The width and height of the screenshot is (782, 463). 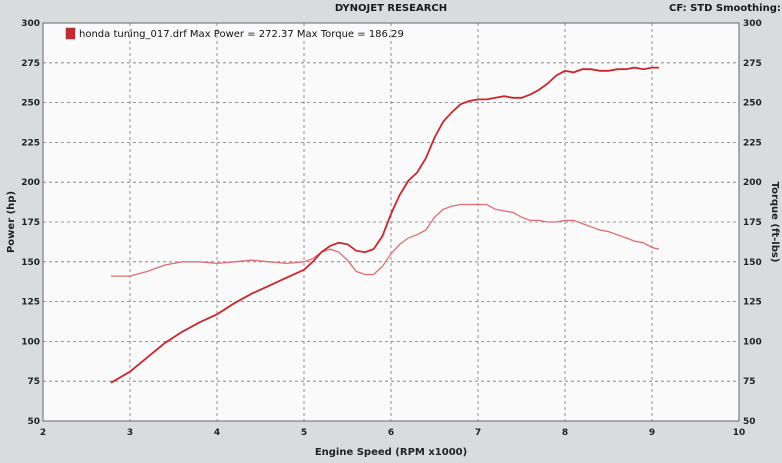 I want to click on x-tick-label: 8, so click(x=565, y=433).